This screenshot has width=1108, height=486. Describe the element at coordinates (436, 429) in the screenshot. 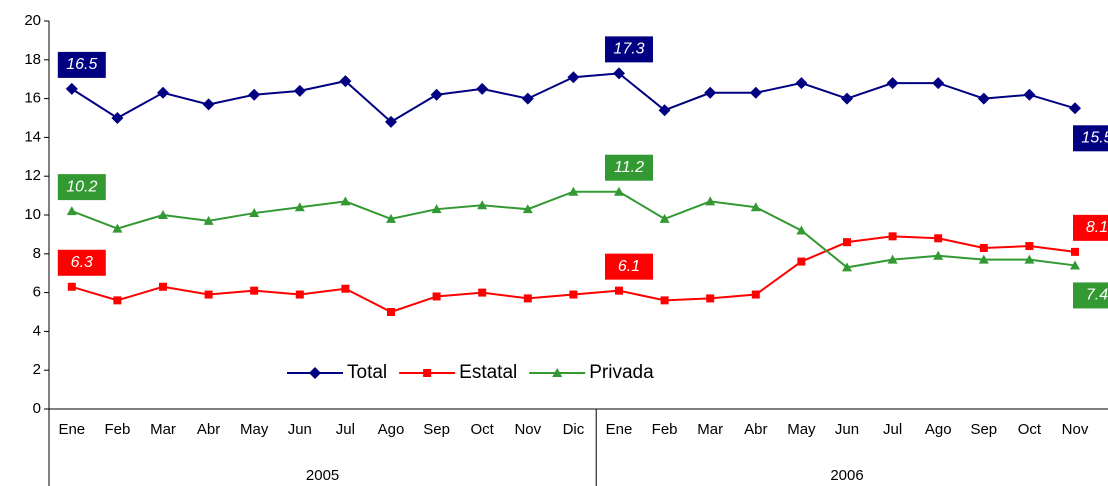

I see `x-tick-label: Sep` at that location.